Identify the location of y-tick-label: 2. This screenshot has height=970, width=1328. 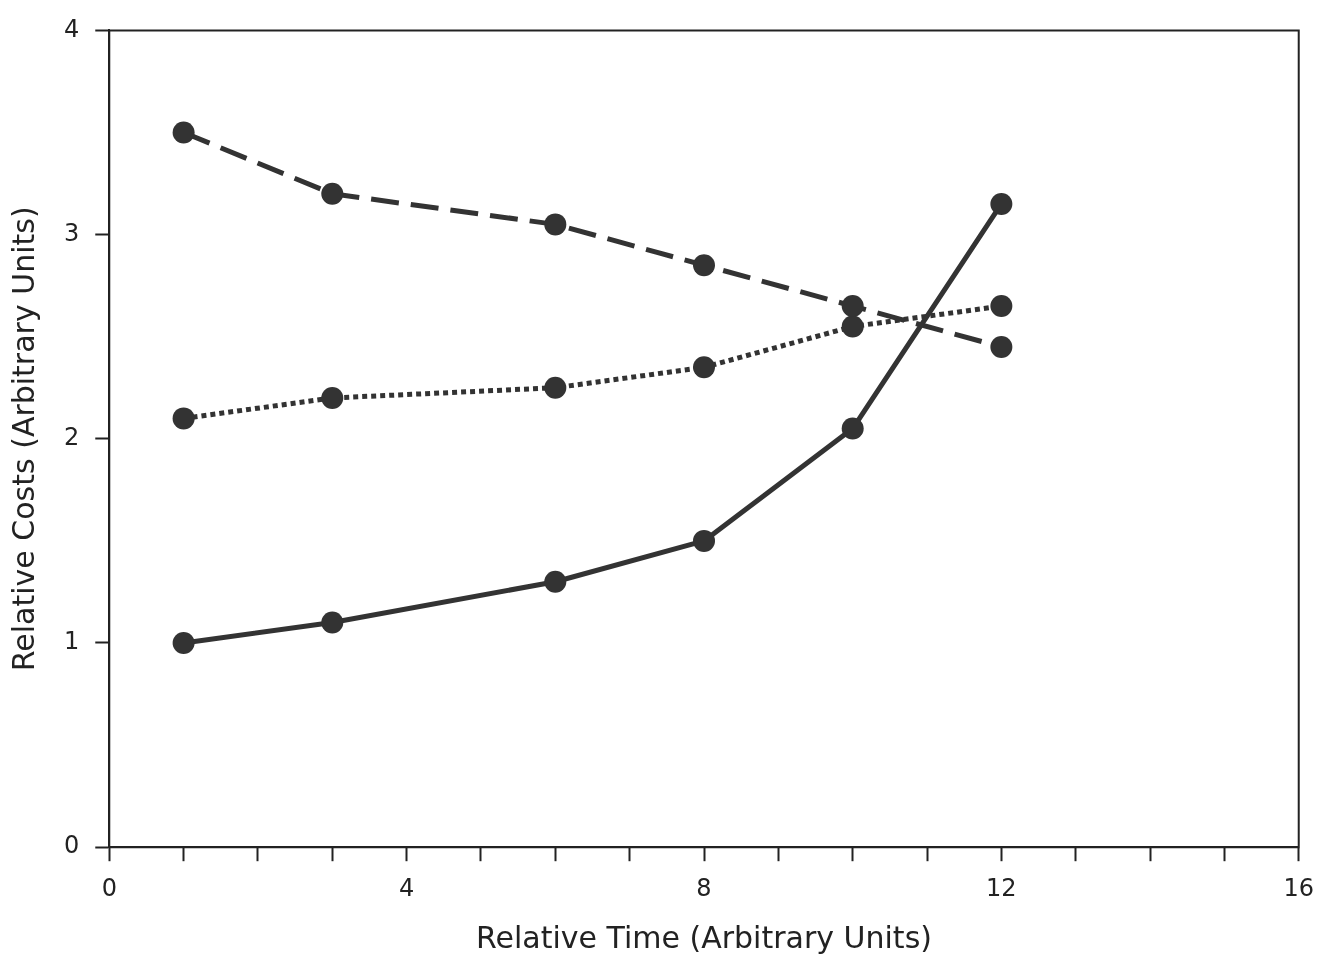
(71, 437).